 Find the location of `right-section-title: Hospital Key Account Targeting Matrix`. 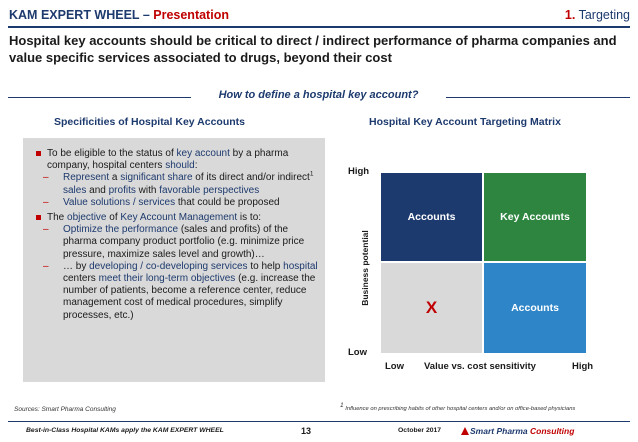

right-section-title: Hospital Key Account Targeting Matrix is located at coordinates (465, 122).